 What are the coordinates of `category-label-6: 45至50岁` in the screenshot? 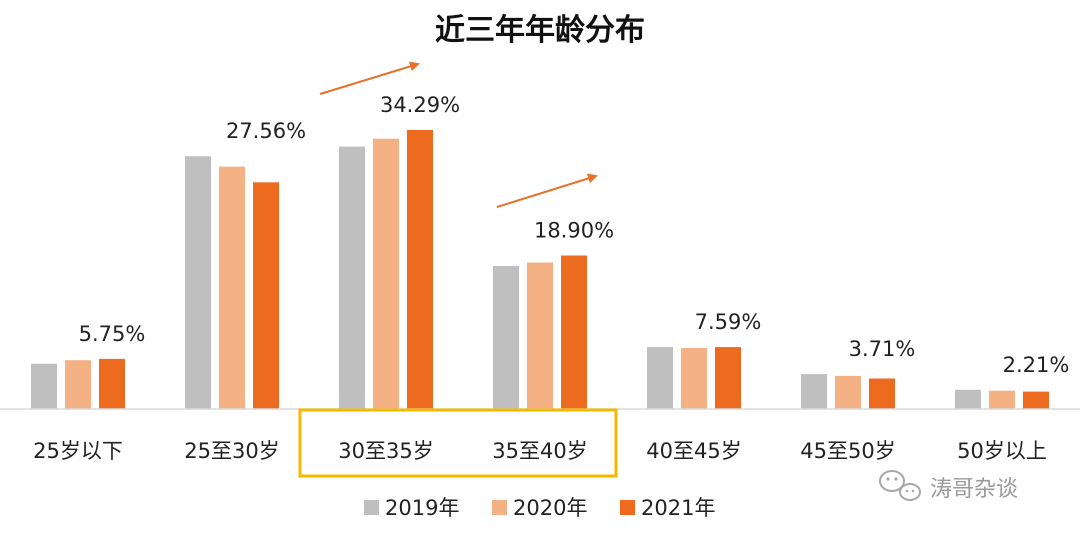 It's located at (847, 451).